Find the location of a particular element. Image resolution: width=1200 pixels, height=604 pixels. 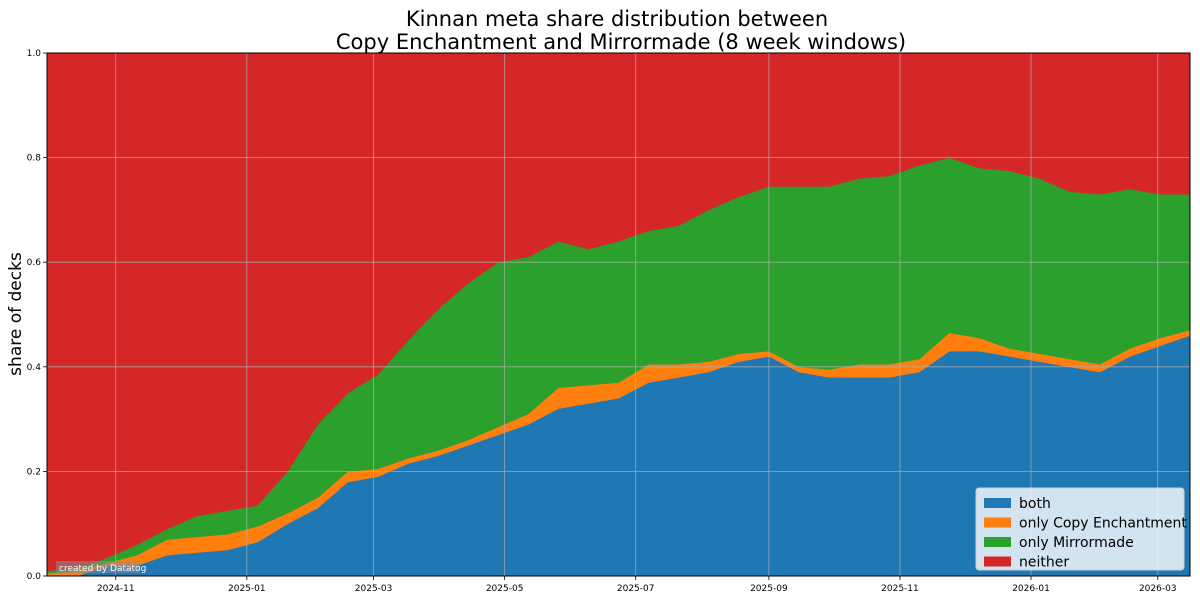

legend-label-neither: neither is located at coordinates (1044, 563).